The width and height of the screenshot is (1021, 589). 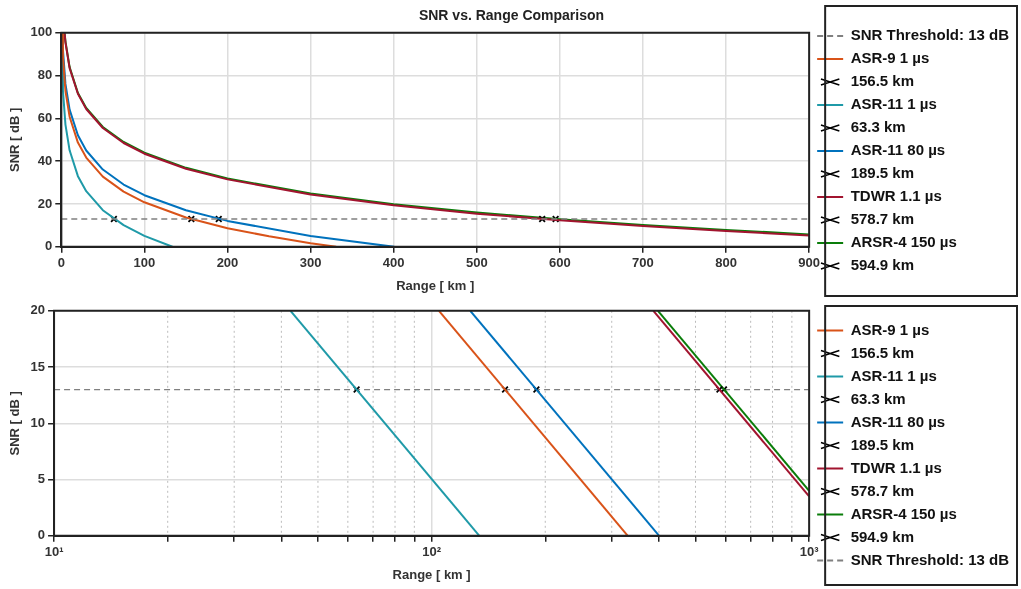 I want to click on x-tick-label: 0, so click(x=61, y=263).